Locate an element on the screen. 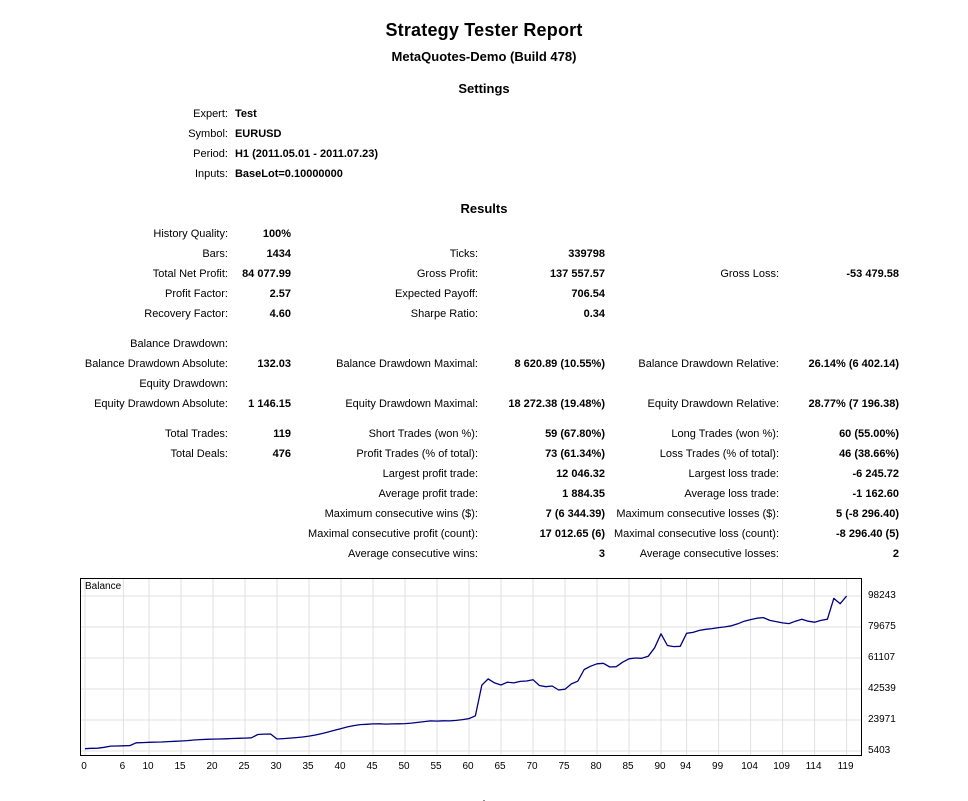 The width and height of the screenshot is (968, 801). report-subtitle: MetaQuotes-Demo (Build 478) is located at coordinates (484, 56).